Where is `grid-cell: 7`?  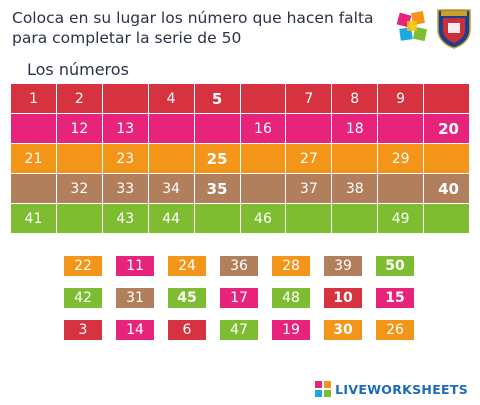
grid-cell: 7 is located at coordinates (309, 98).